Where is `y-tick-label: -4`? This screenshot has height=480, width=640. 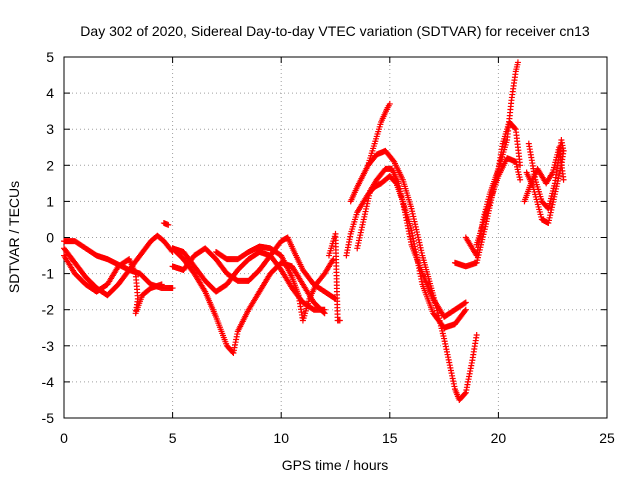
y-tick-label: -4 is located at coordinates (48, 382).